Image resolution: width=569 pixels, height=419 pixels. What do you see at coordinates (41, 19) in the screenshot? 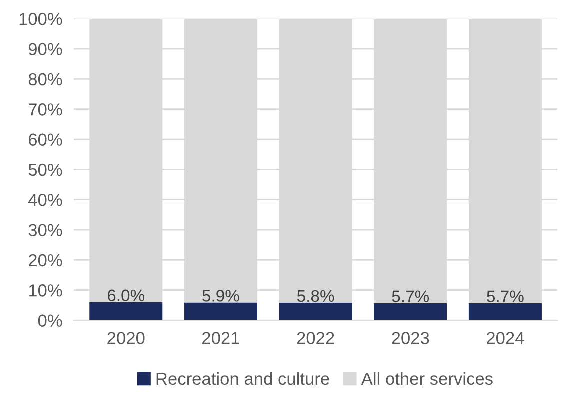
I see `y-tick-label: 100%` at bounding box center [41, 19].